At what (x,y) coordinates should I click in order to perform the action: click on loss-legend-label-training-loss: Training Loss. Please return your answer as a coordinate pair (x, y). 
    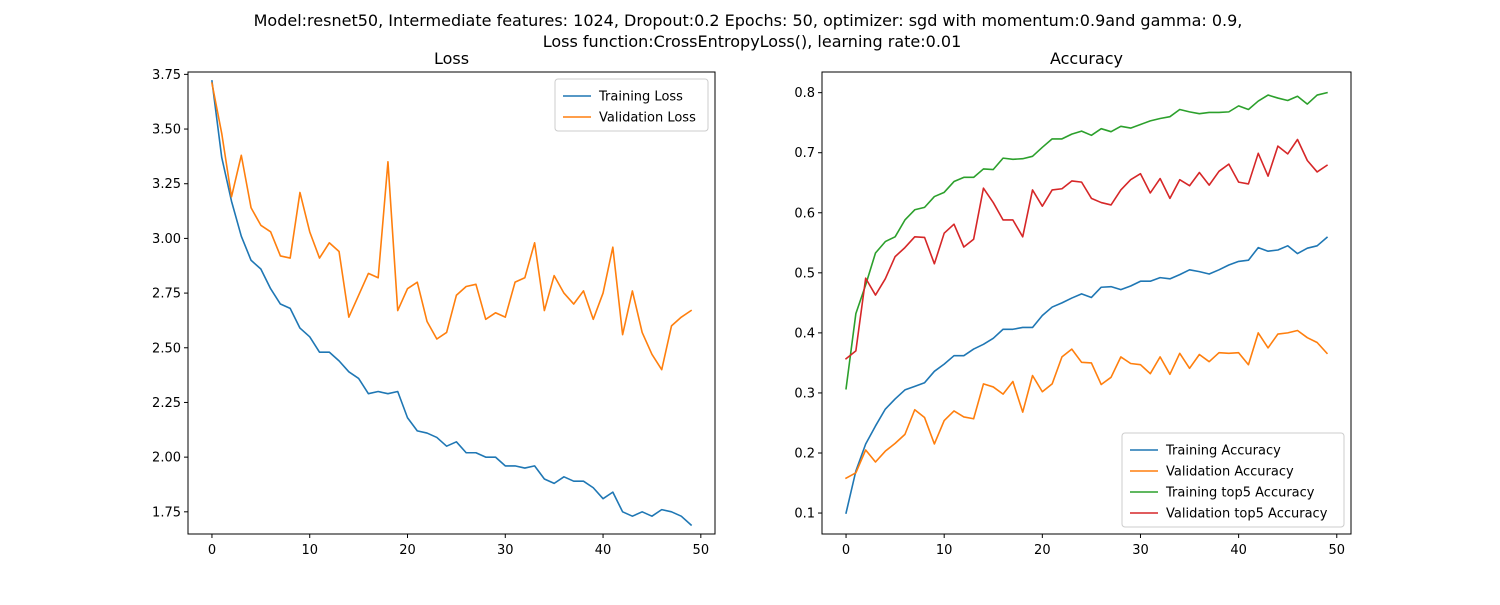
    Looking at the image, I should click on (640, 97).